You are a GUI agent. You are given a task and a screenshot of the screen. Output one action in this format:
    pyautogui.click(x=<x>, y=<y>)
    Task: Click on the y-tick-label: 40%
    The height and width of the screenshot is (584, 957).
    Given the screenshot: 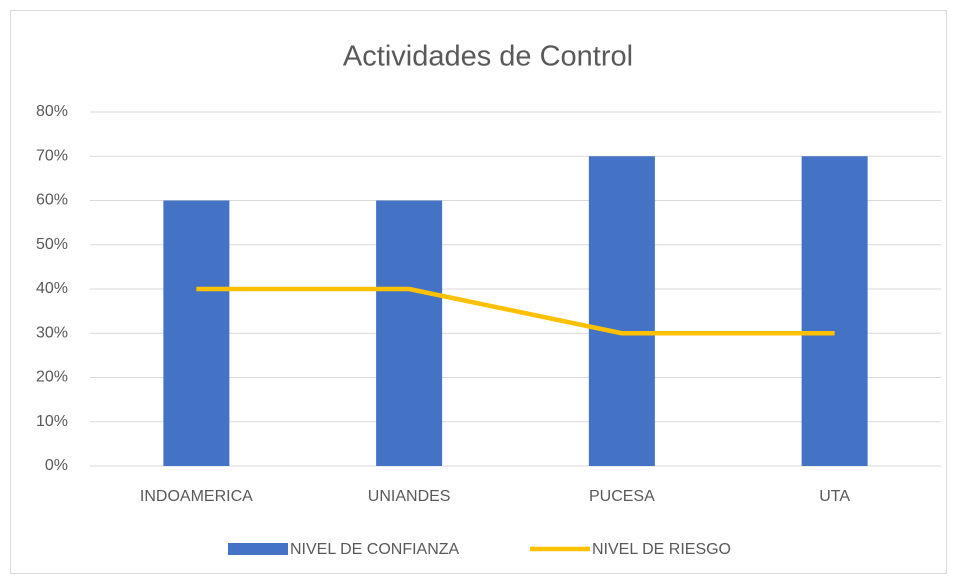 What is the action you would take?
    pyautogui.click(x=52, y=288)
    